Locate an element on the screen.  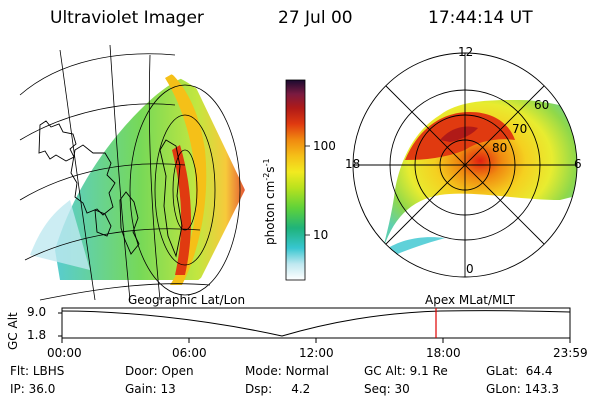
altitude-tick-low: 1.8 is located at coordinates (37, 335).